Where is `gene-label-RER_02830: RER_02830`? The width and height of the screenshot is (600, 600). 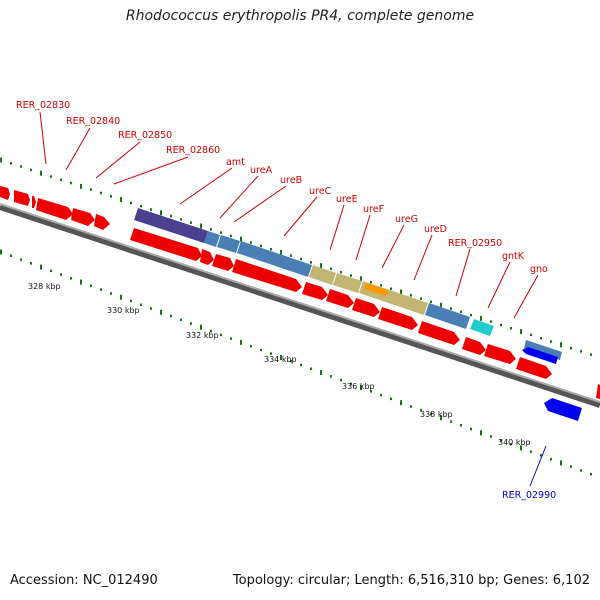
gene-label-RER_02830: RER_02830 is located at coordinates (43, 105).